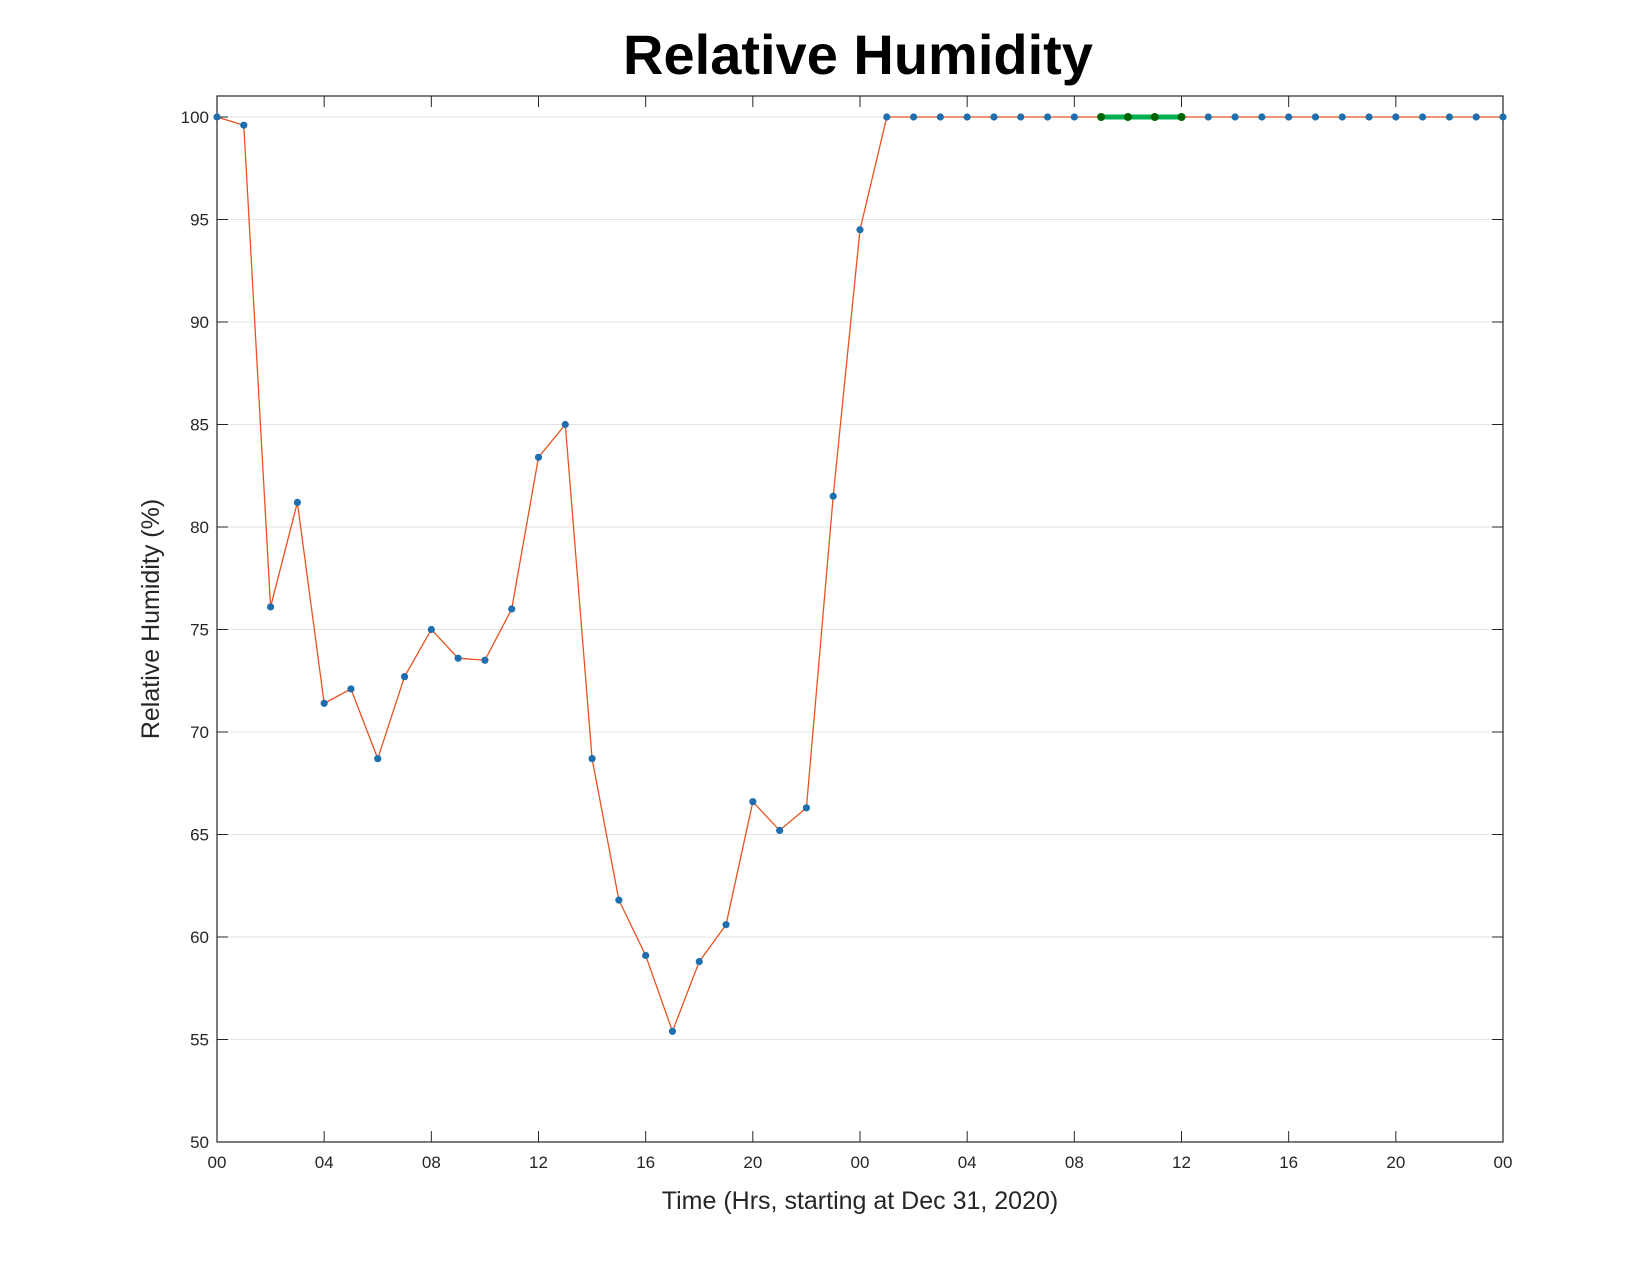 This screenshot has height=1275, width=1650. What do you see at coordinates (151, 619) in the screenshot?
I see `y-axis-label: Relative Humidity (%)` at bounding box center [151, 619].